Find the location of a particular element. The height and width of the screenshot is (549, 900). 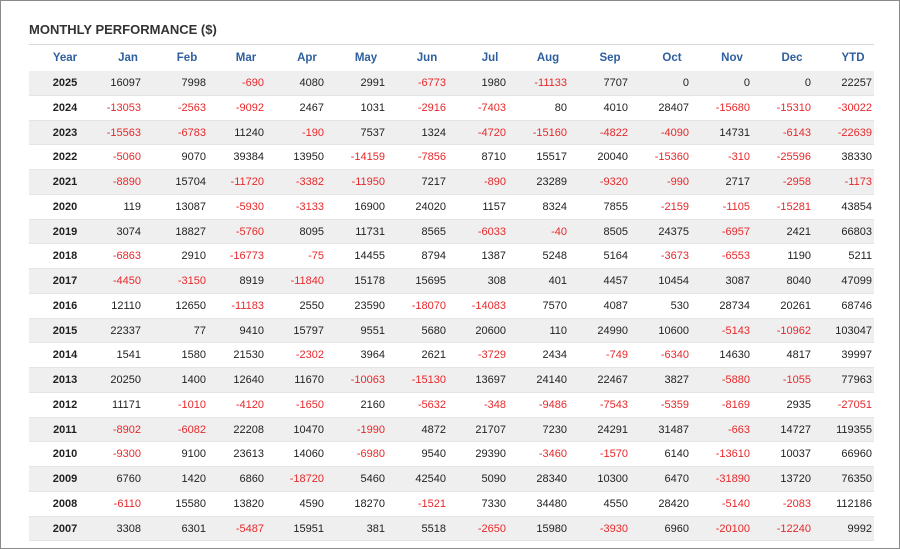

value-cell: -6340 is located at coordinates (674, 355).